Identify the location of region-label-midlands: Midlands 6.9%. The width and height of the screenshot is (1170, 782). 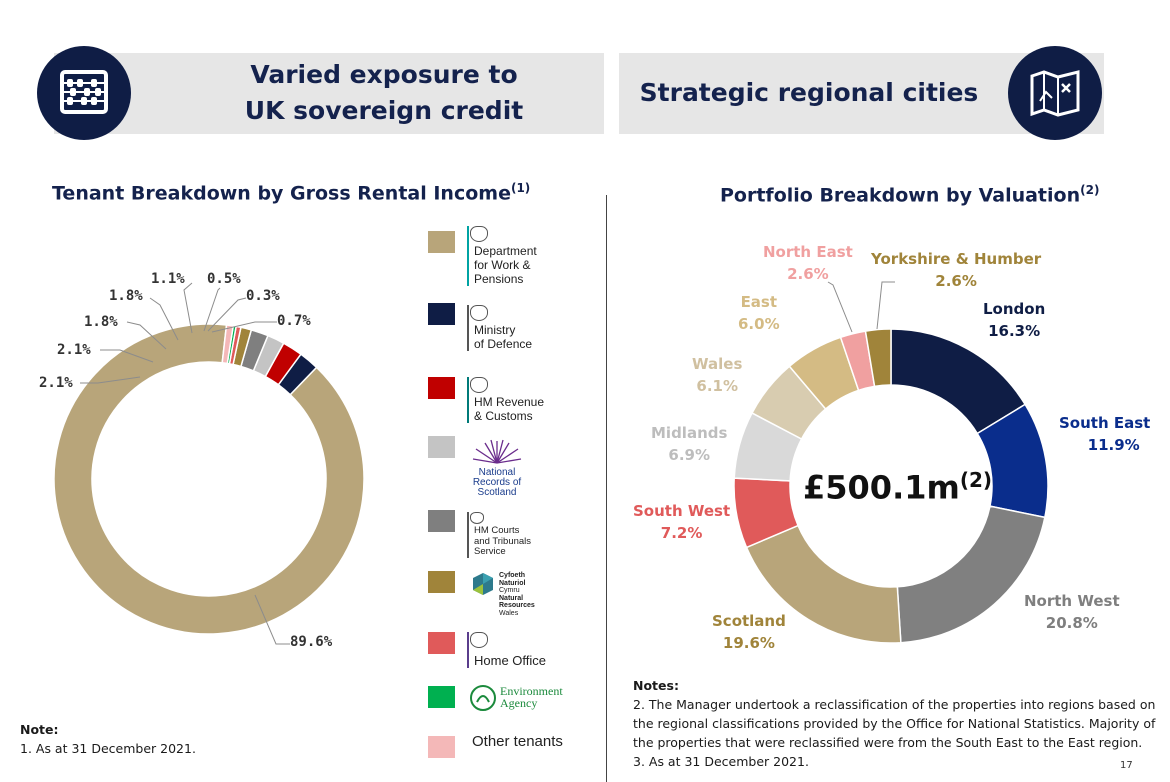
(689, 444).